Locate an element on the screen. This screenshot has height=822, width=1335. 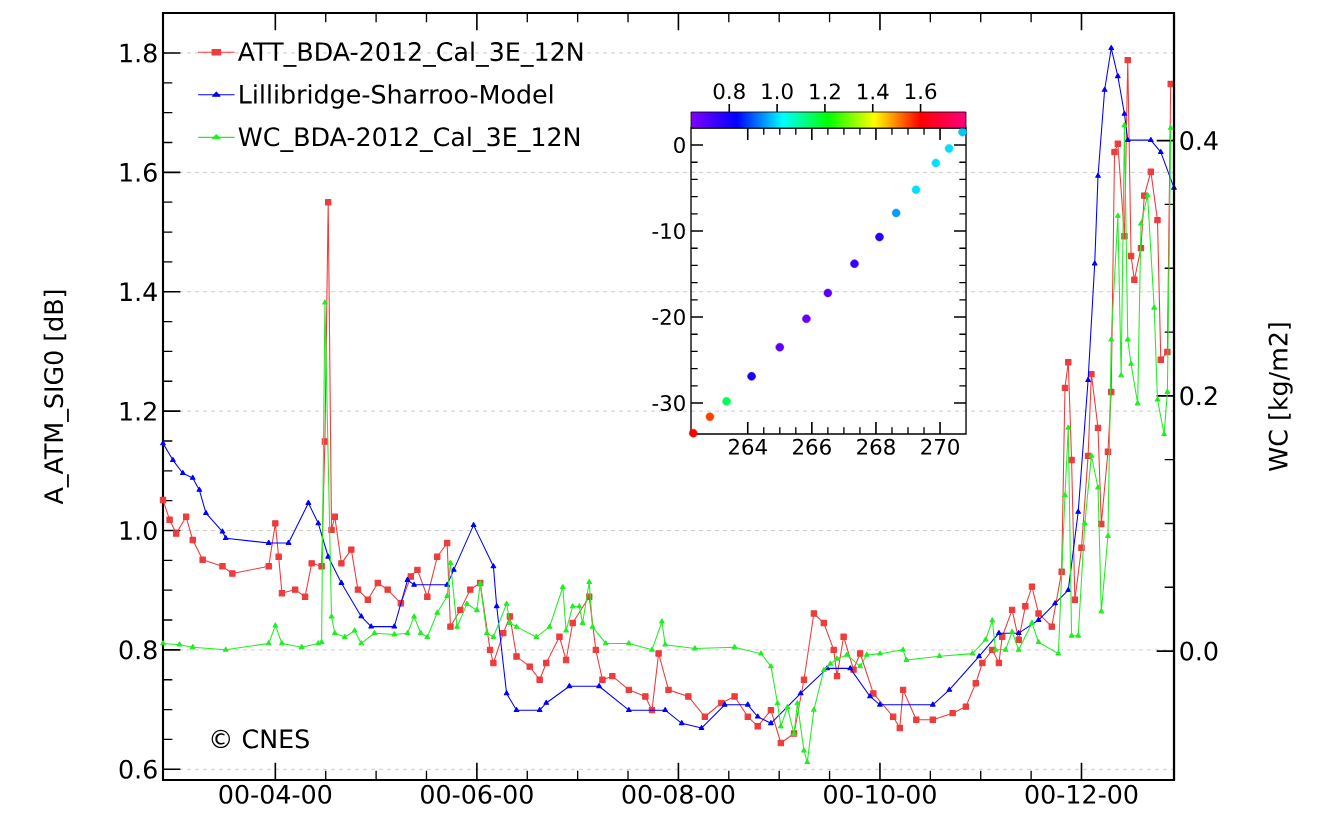
y2-axis-title: WC [kg/m2] is located at coordinates (1280, 397).